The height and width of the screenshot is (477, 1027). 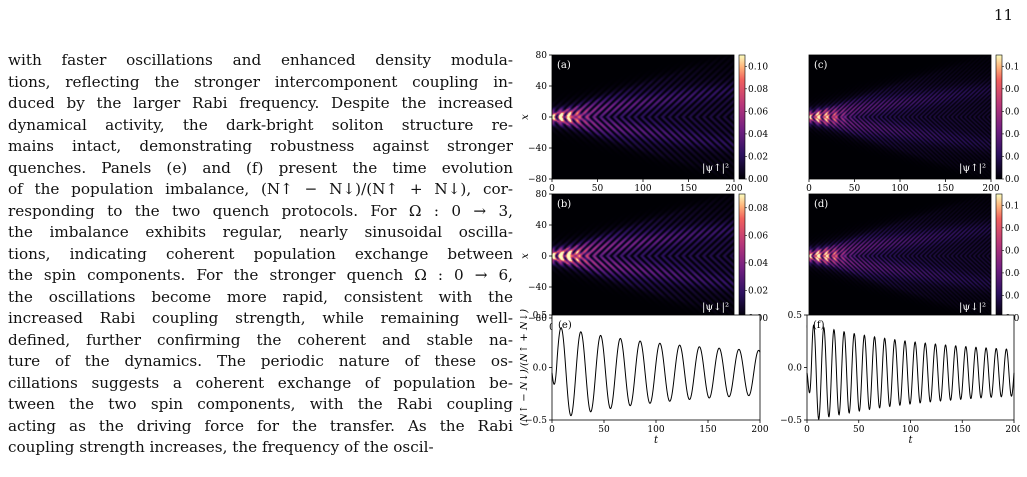 I want to click on y-axis-label: x, so click(x=525, y=256).